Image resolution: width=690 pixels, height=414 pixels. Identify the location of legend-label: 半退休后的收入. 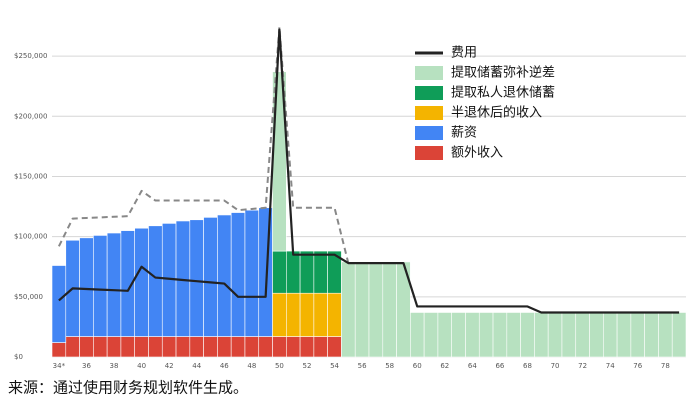
(496, 113).